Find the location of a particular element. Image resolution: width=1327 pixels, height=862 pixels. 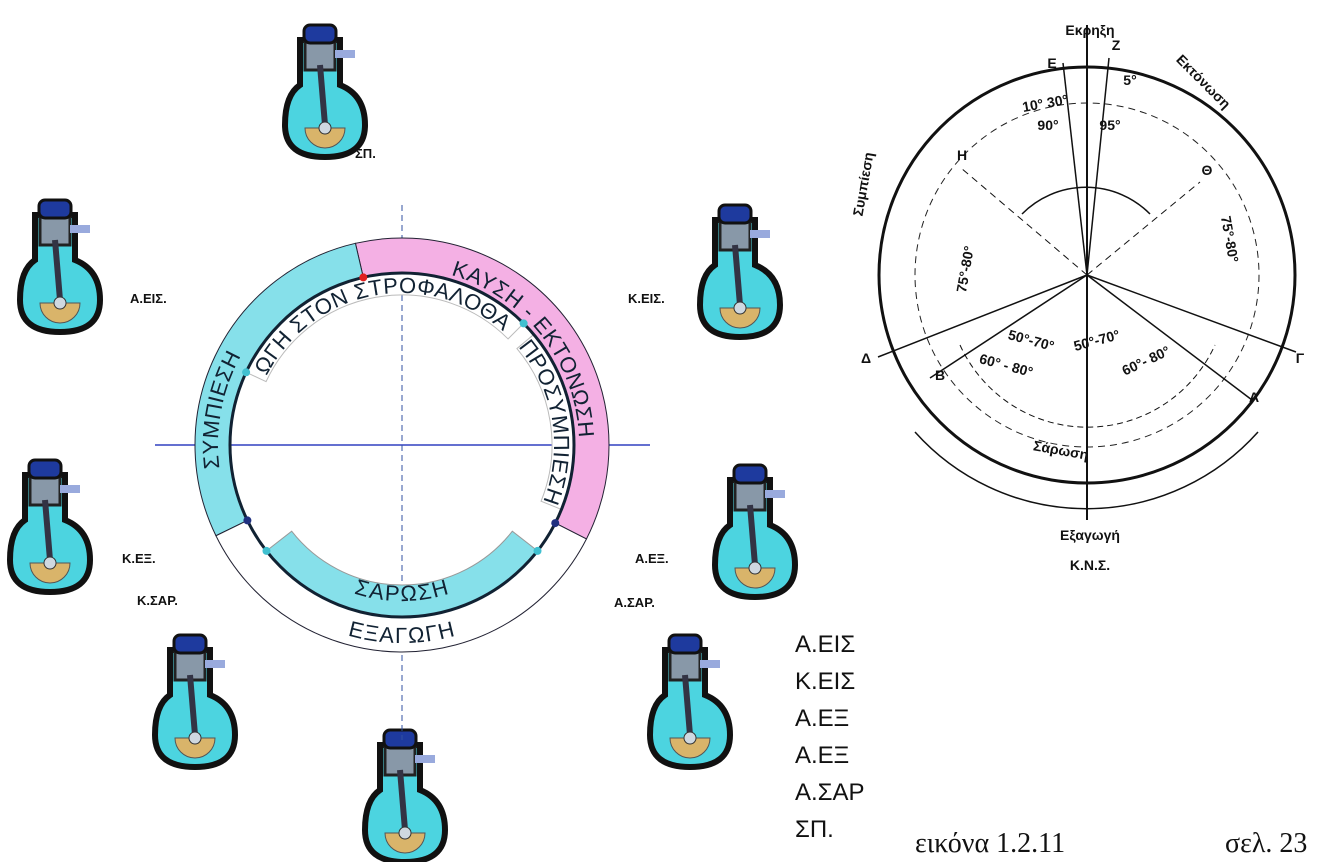

legend-item: Α.ΕΙΣ is located at coordinates (825, 644).